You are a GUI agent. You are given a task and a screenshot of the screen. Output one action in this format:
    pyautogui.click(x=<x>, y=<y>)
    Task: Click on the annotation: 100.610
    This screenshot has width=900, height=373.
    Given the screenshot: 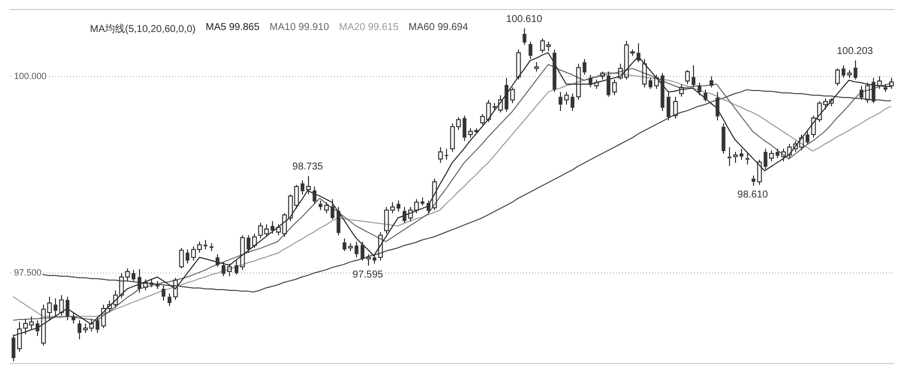 What is the action you would take?
    pyautogui.click(x=524, y=20)
    